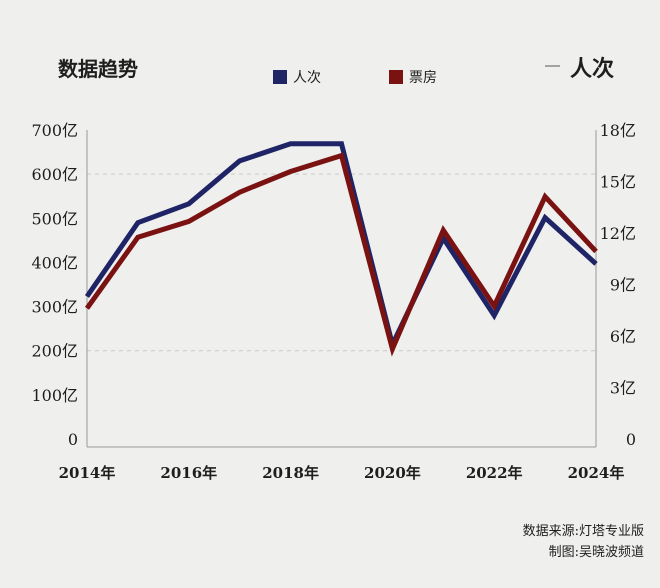  I want to click on credit-note: 制图:吴晓波频道, so click(596, 552).